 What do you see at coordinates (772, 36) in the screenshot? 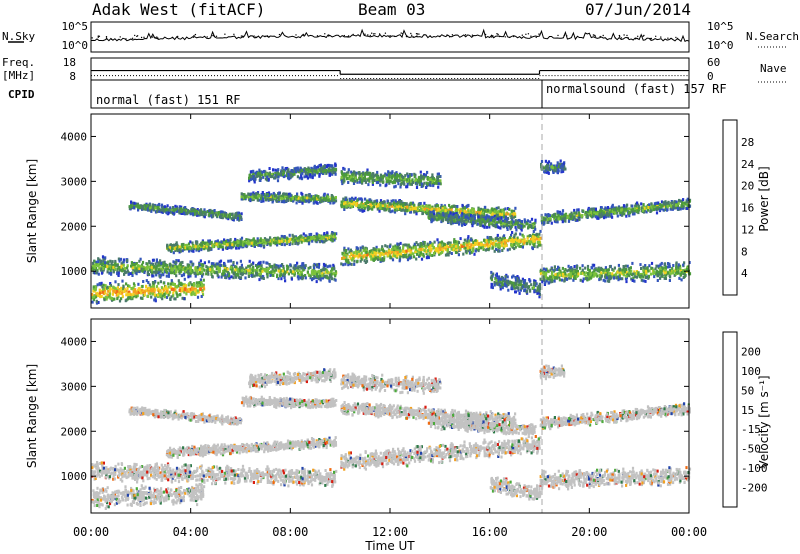
I see `nsearch-label: N.Search` at bounding box center [772, 36].